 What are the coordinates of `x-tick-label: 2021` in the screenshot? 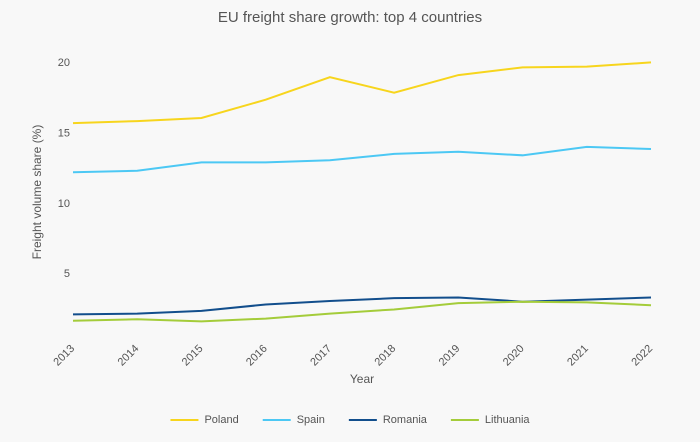 It's located at (578, 356).